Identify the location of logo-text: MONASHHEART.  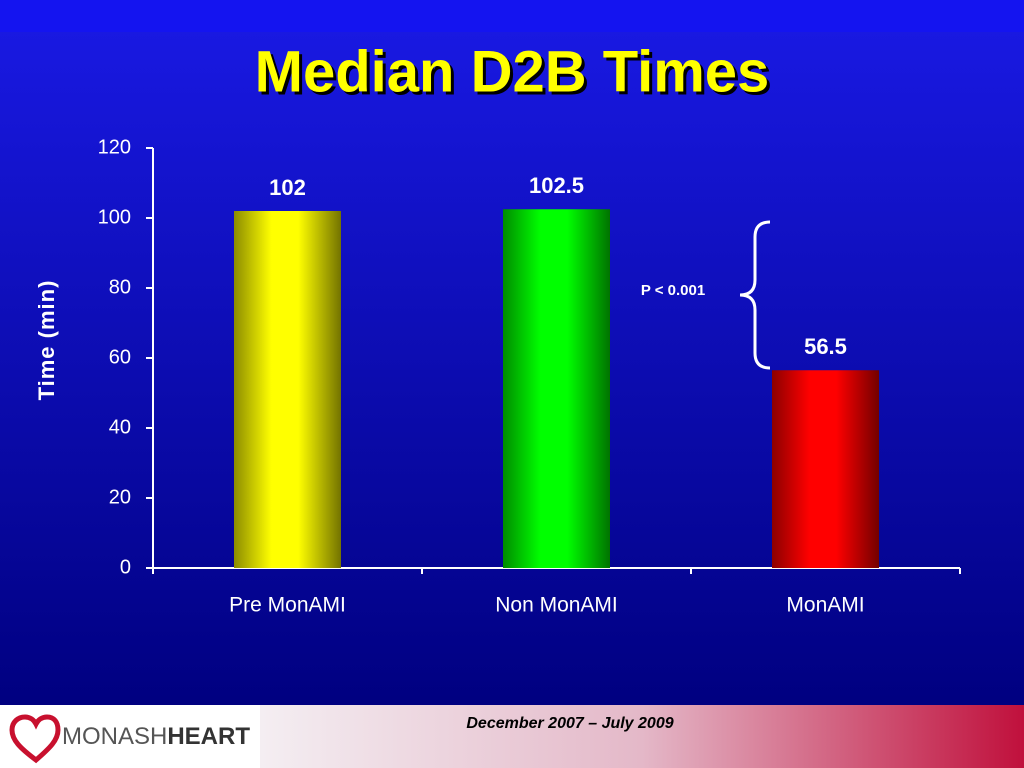
(156, 736).